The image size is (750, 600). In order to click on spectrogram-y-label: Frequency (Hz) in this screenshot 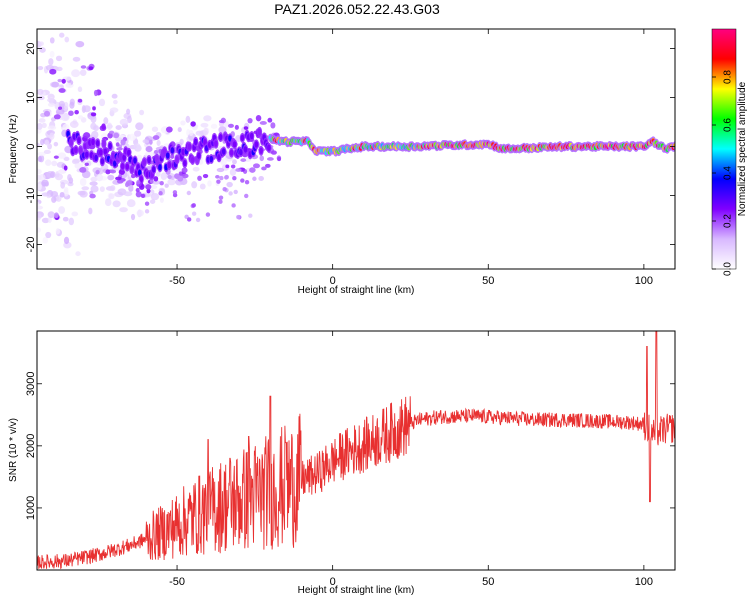, I will do `click(13, 149)`.